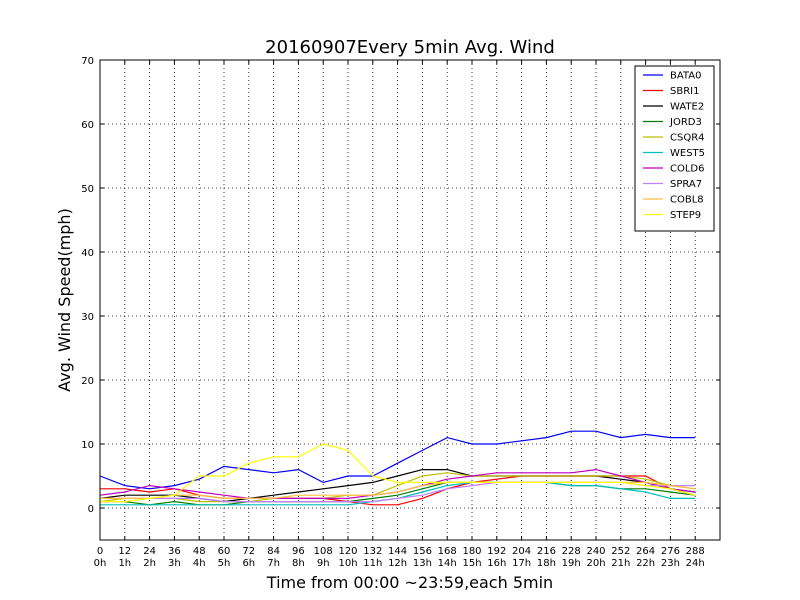 This screenshot has width=800, height=600. What do you see at coordinates (571, 563) in the screenshot?
I see `x-tick-hour-label: 19h` at bounding box center [571, 563].